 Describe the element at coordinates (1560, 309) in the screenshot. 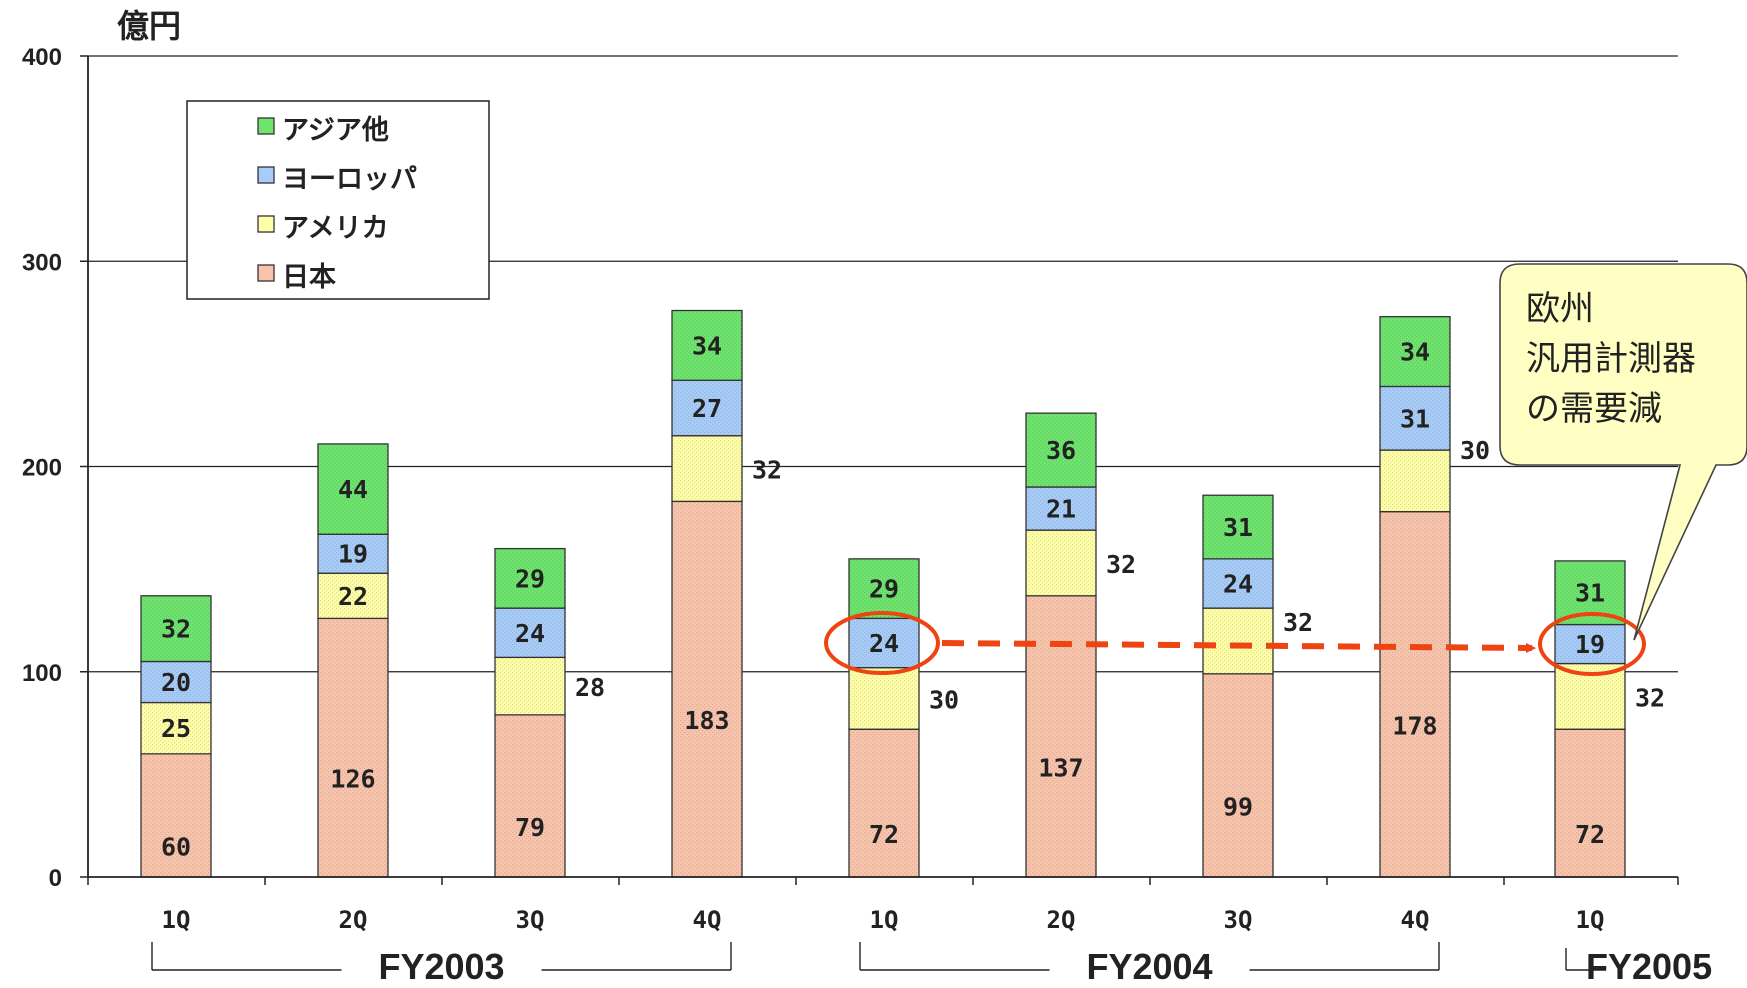

I see `callout-text: 欧州` at that location.